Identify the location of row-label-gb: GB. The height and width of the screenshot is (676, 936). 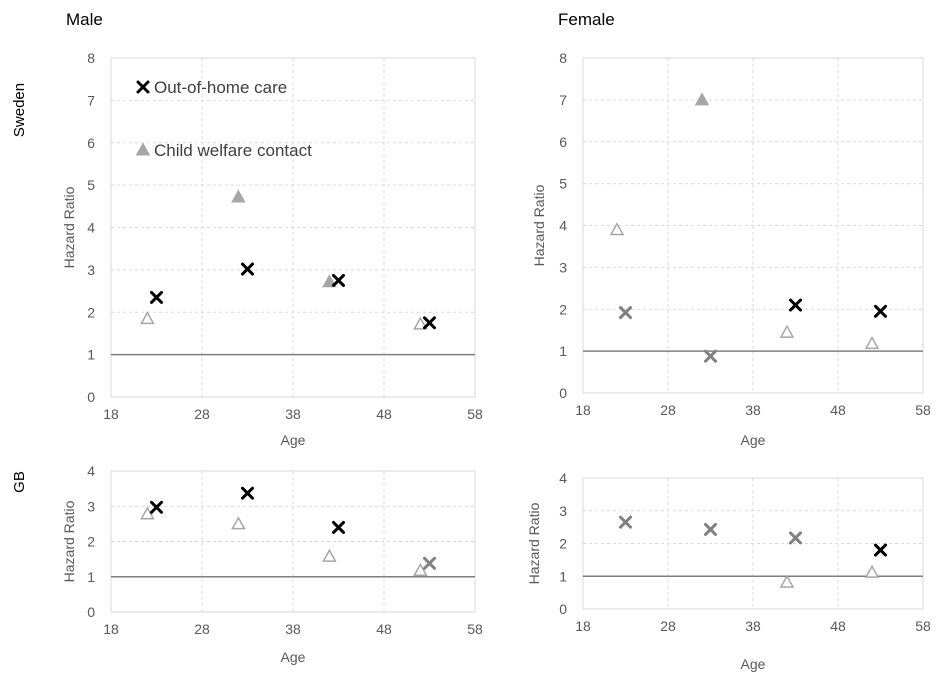
(19, 482).